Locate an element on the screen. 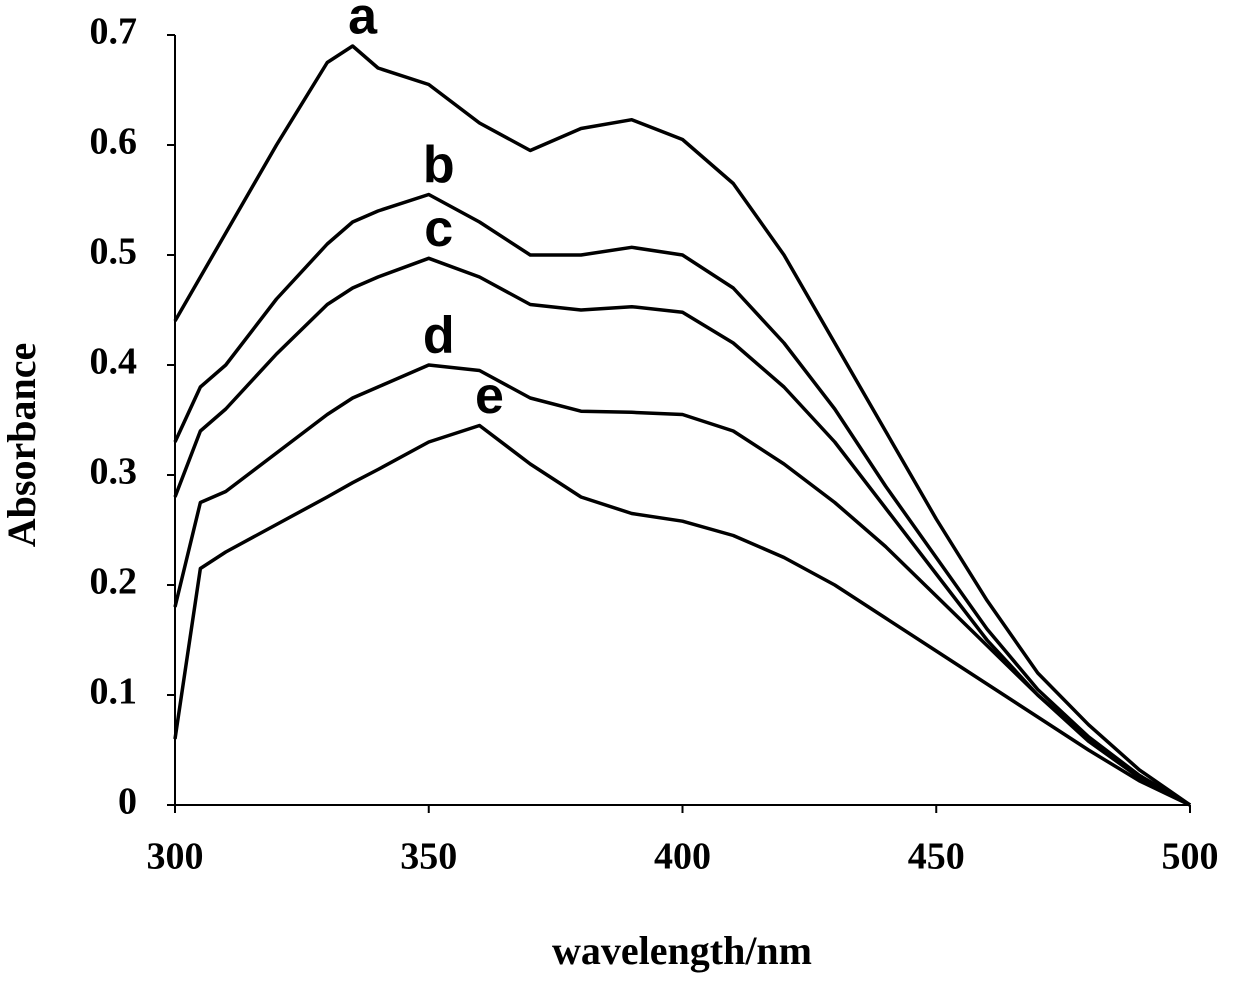  x-tick-label: 400 is located at coordinates (682, 857).